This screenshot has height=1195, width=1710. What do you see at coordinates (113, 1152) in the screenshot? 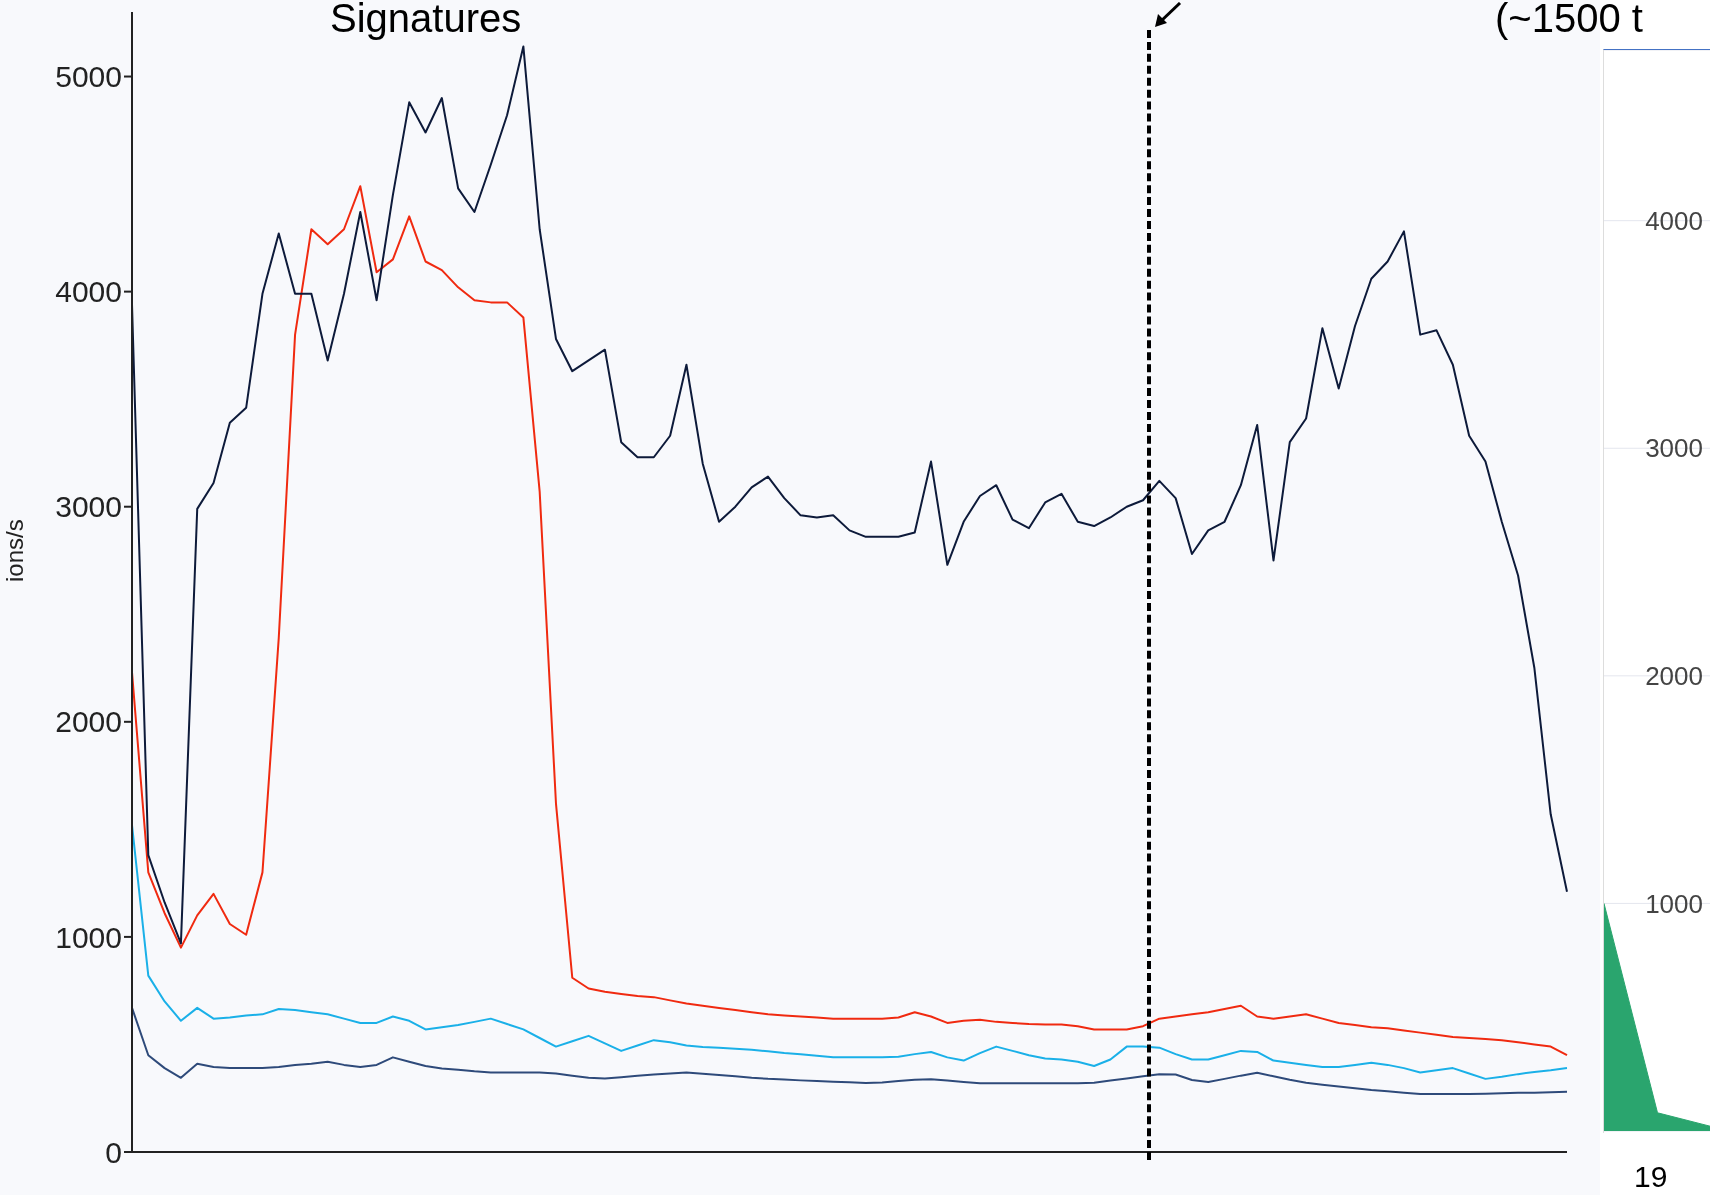
I see `y-tick-label: 0` at bounding box center [113, 1152].